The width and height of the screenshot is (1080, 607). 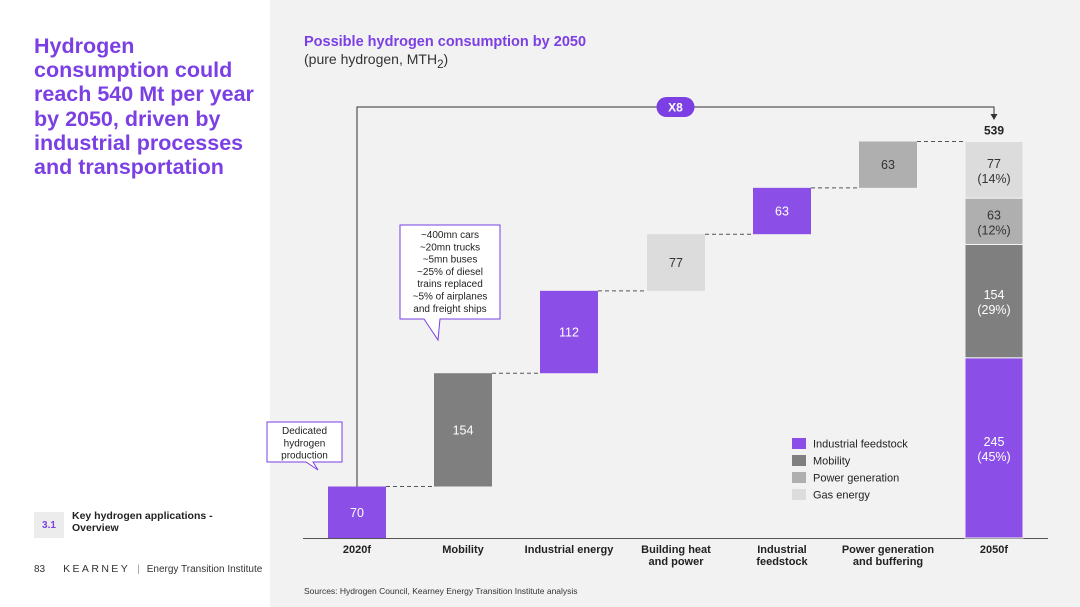 I want to click on bar-value-label-1: 70, so click(x=357, y=513).